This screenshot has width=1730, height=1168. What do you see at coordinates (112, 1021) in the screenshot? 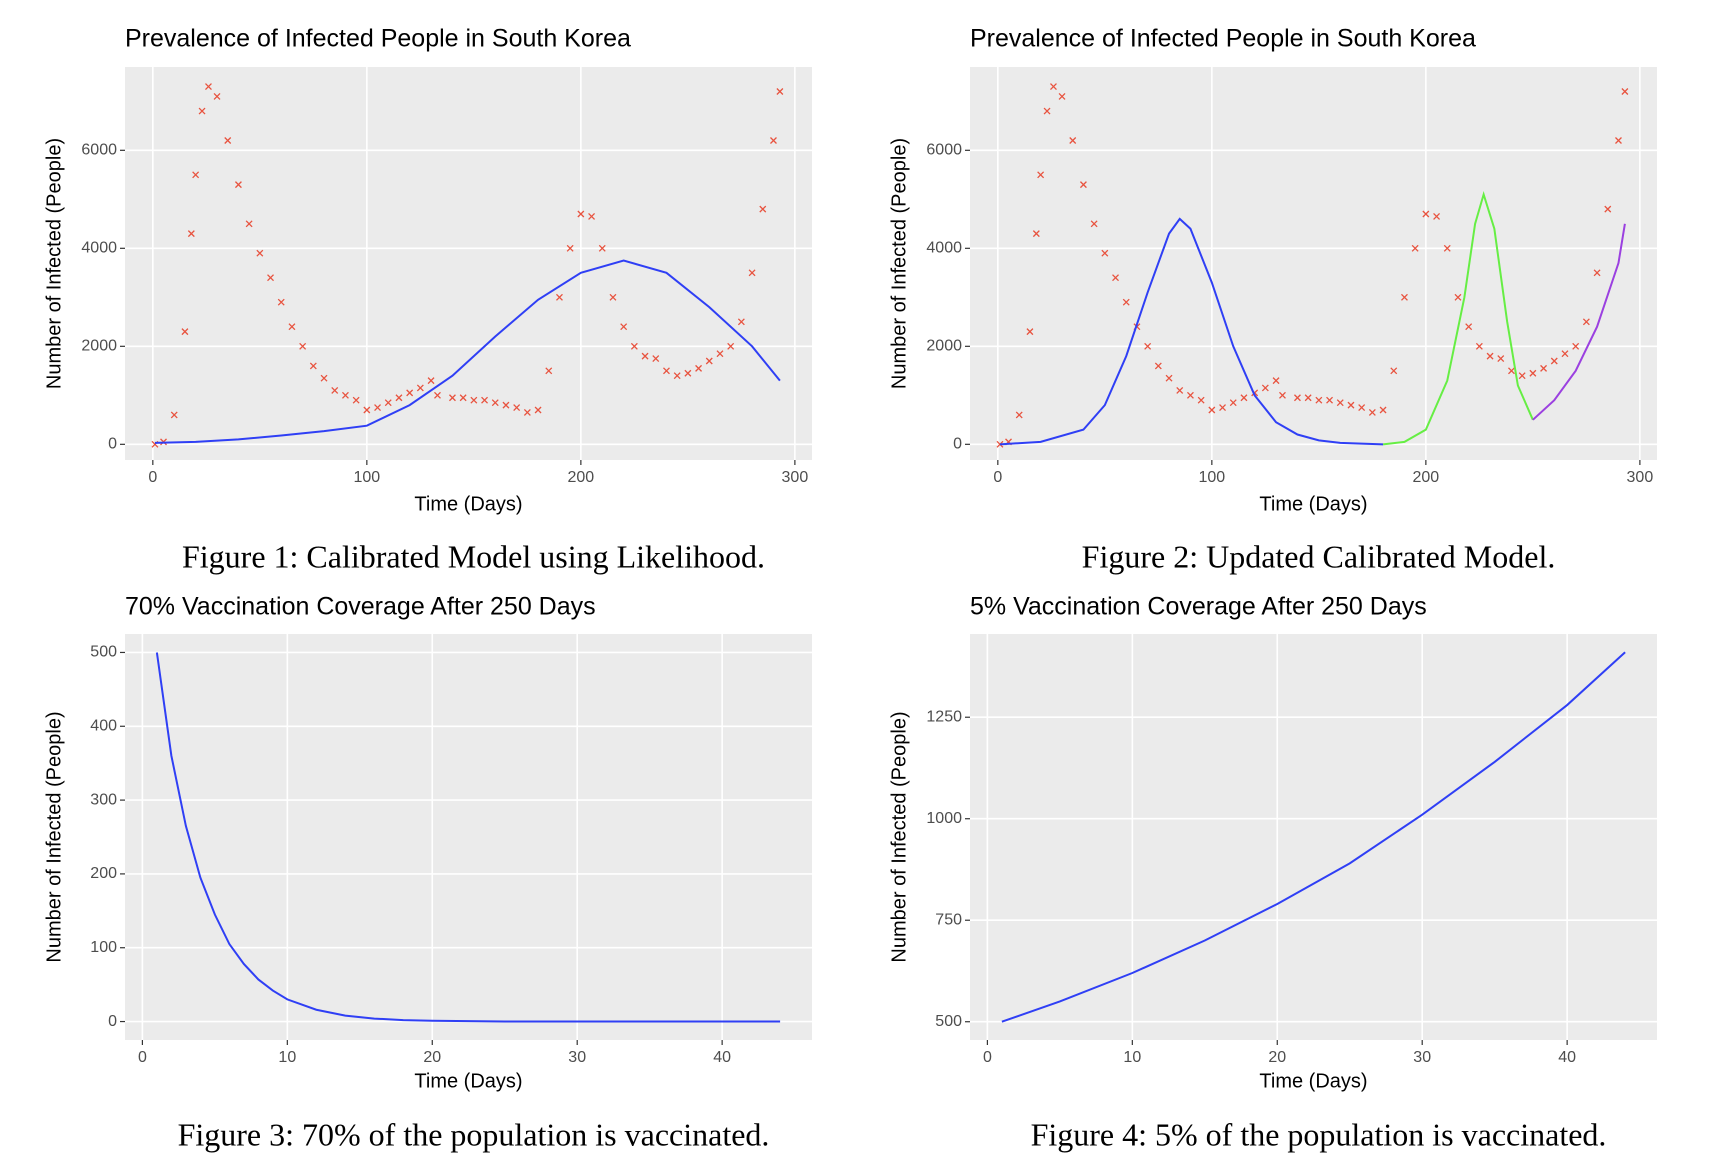
I see `y-tick-label: 0` at bounding box center [112, 1021].